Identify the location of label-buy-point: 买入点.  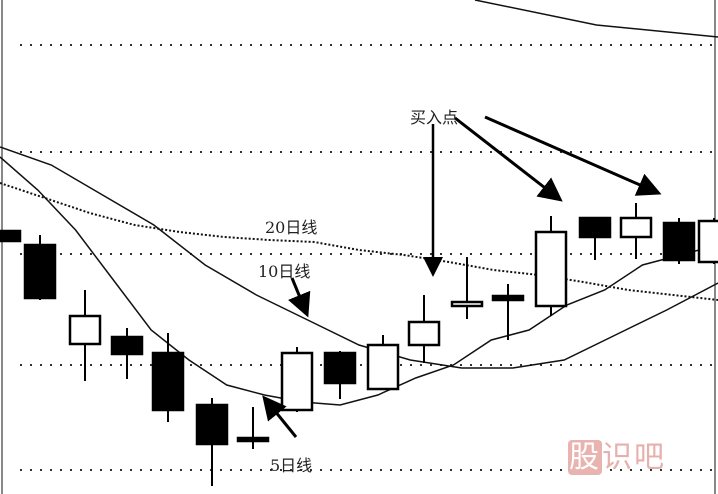
(434, 117).